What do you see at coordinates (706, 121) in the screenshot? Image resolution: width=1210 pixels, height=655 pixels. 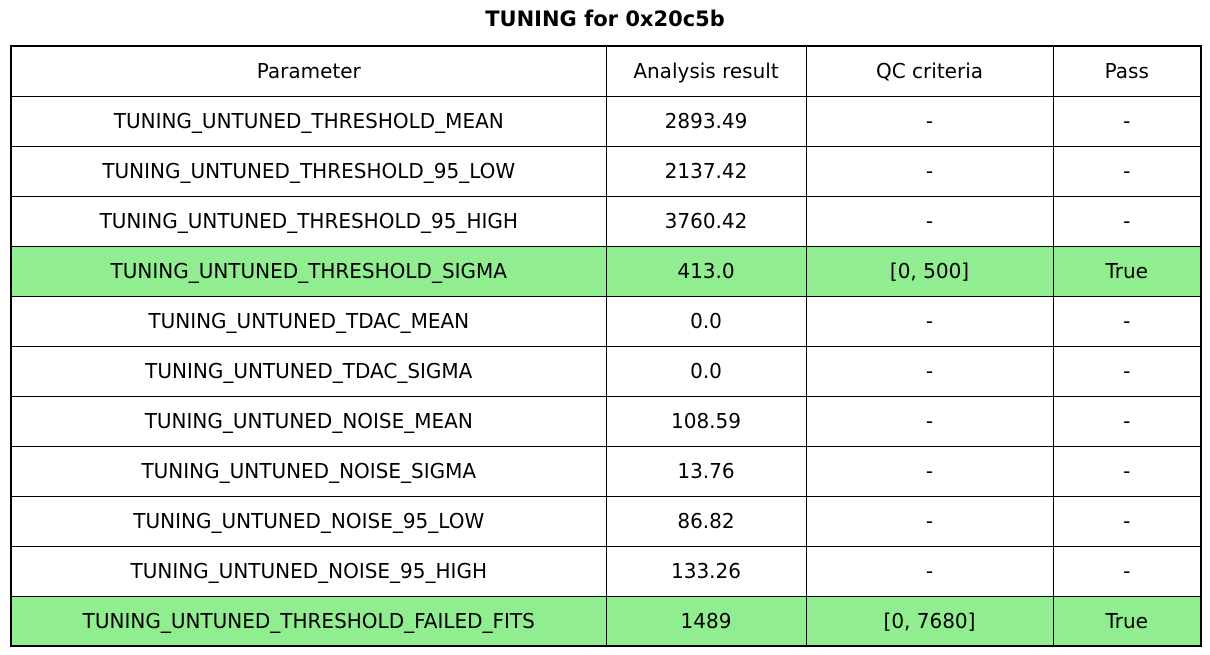 I see `cell-analysis-result: 2893.49` at bounding box center [706, 121].